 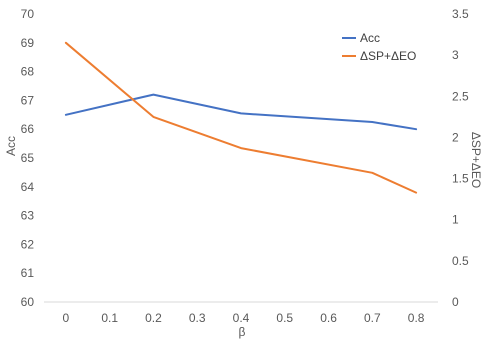 I want to click on left-tick-label: 62, so click(x=28, y=244).